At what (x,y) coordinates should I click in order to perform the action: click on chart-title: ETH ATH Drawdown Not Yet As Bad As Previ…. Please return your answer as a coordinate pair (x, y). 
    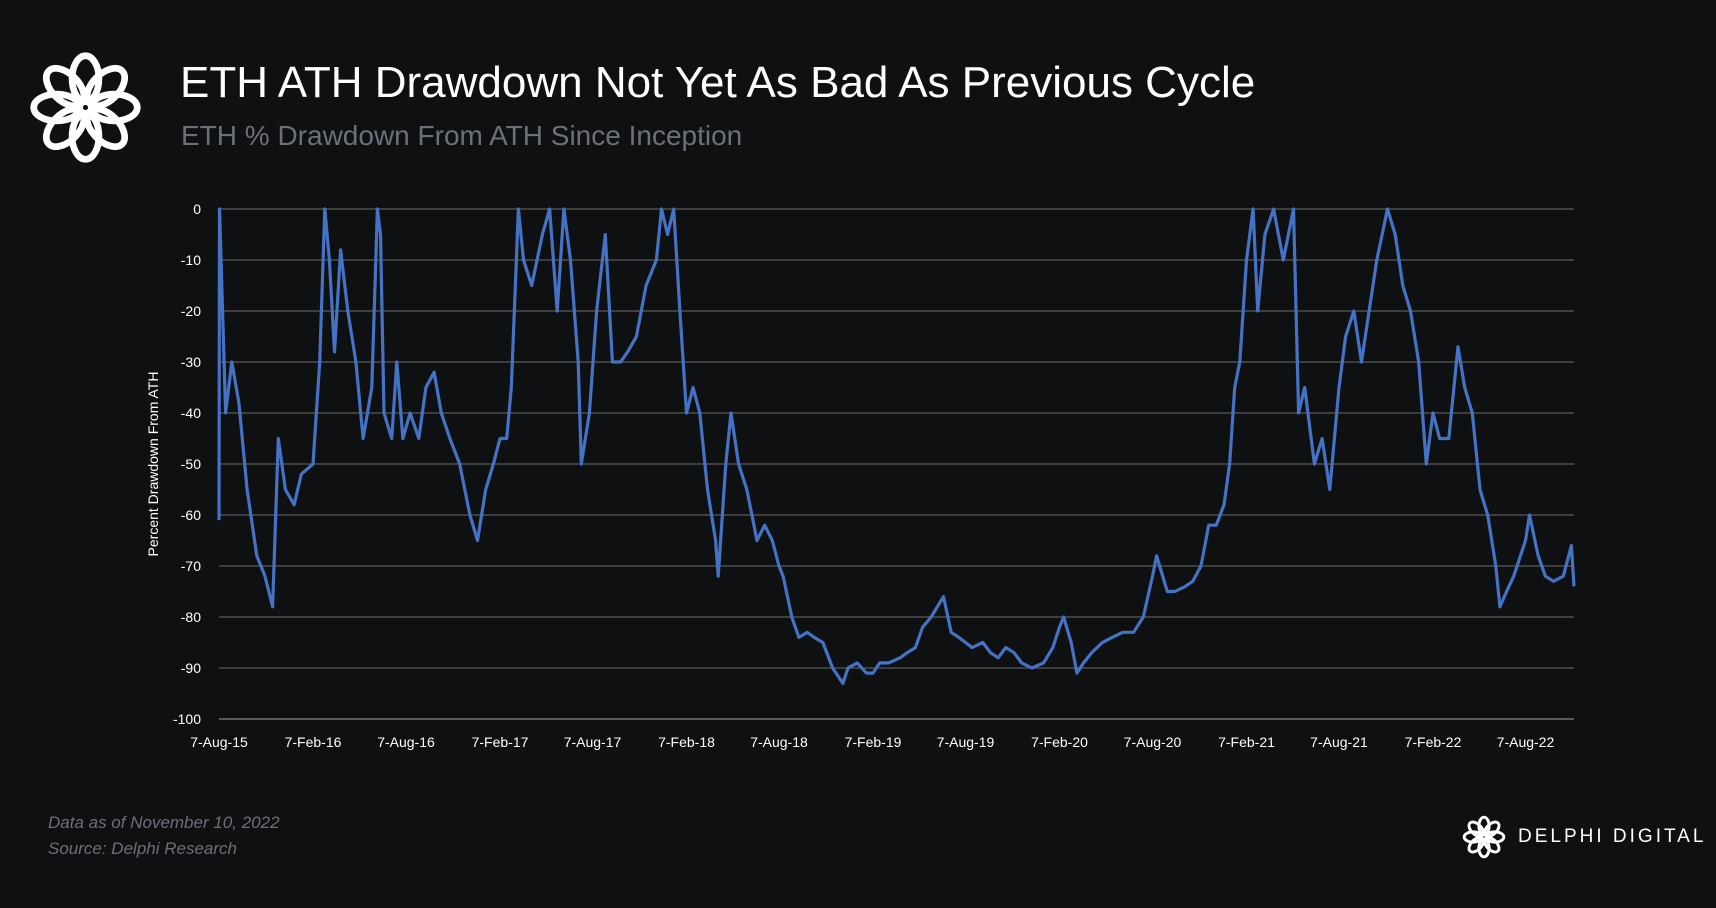
    Looking at the image, I should click on (718, 82).